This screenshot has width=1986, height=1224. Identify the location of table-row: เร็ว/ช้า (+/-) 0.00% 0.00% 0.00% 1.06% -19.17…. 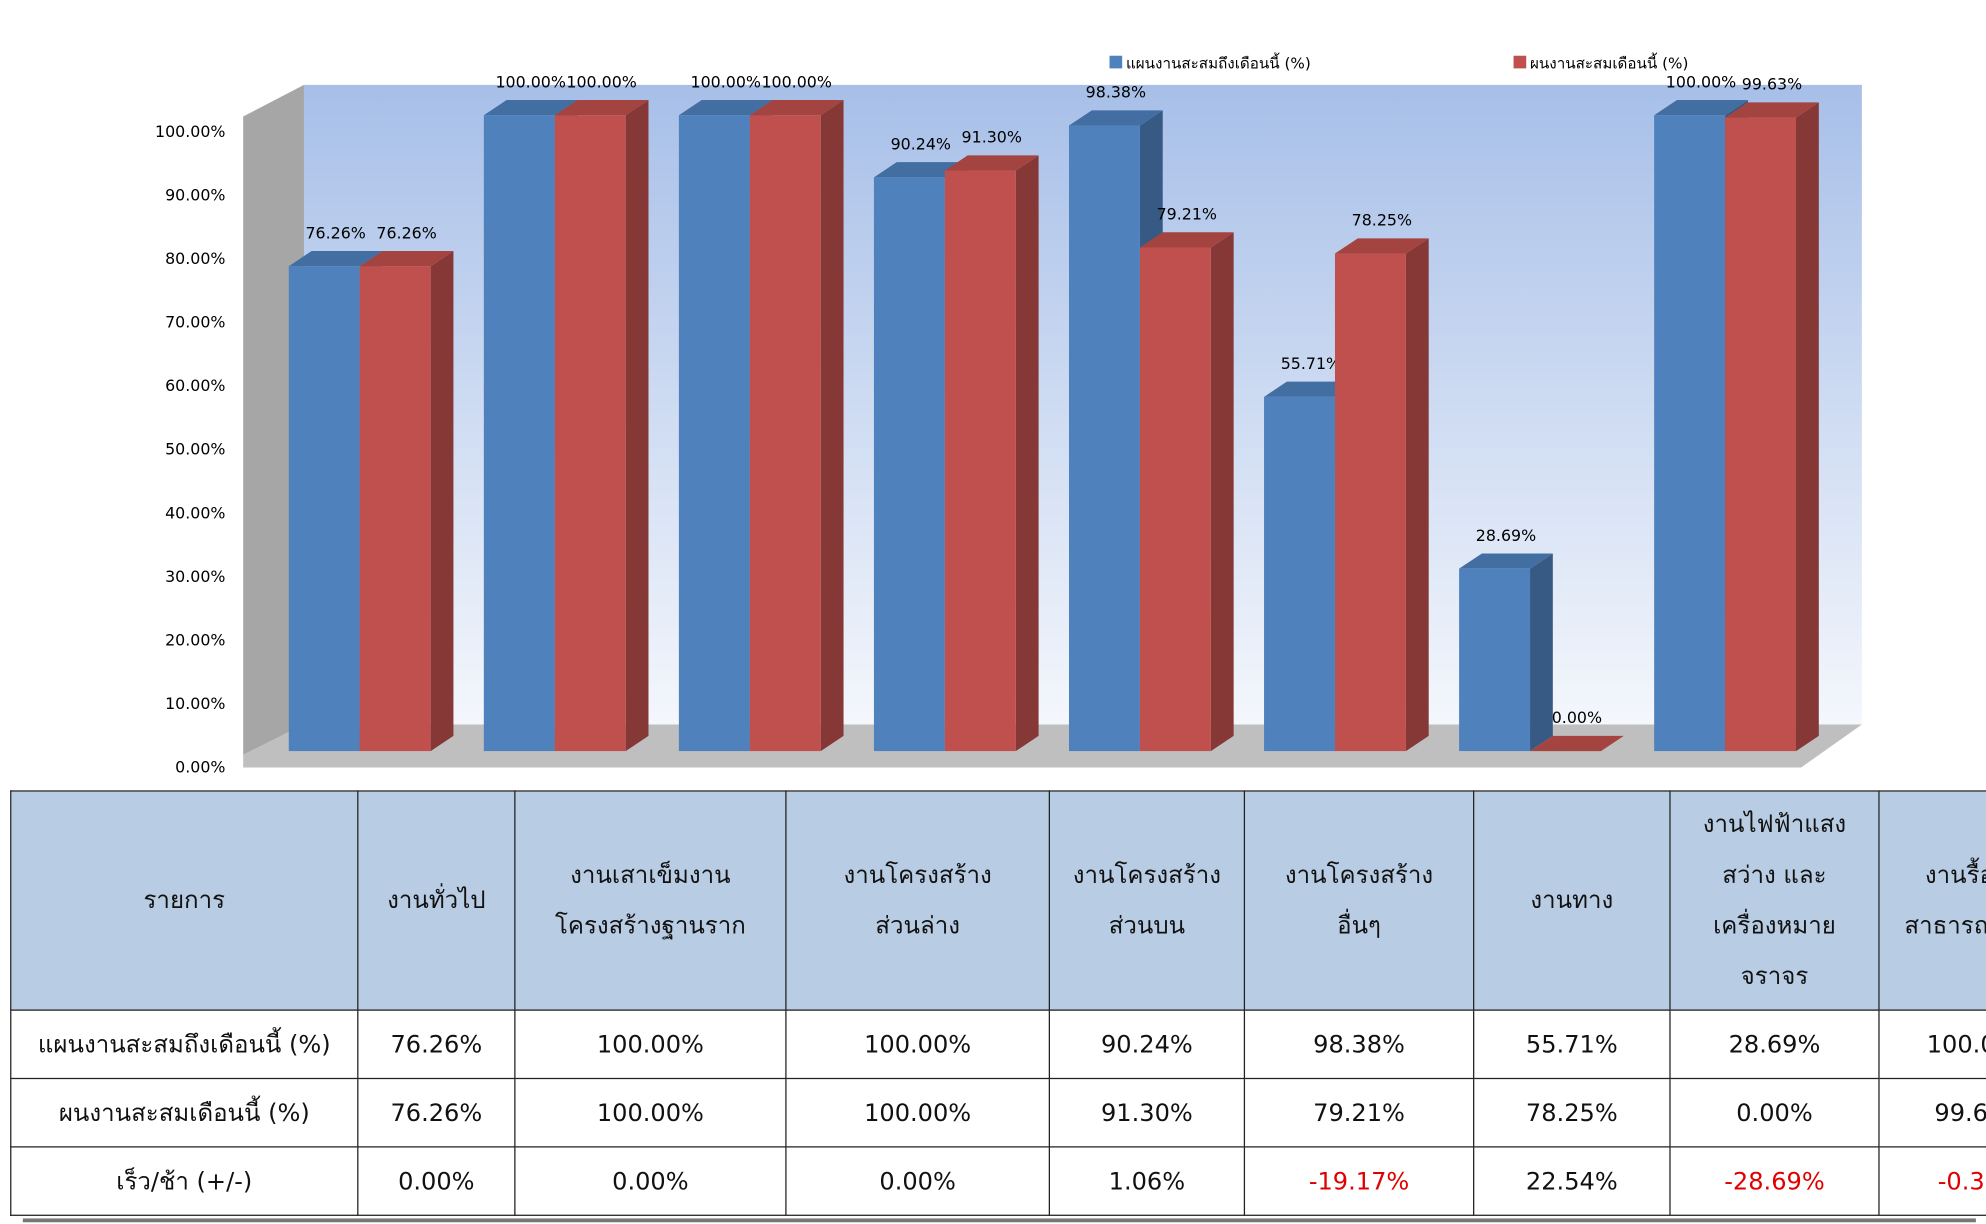
(998, 1181).